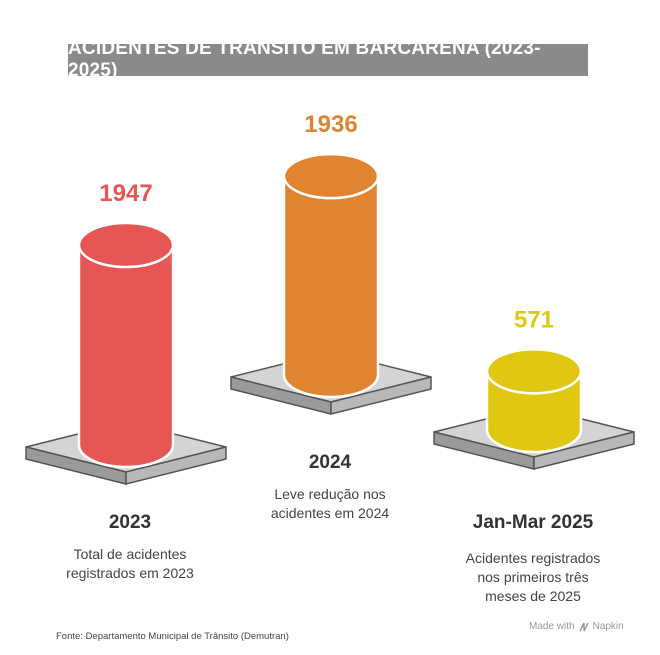 The width and height of the screenshot is (660, 655). What do you see at coordinates (331, 286) in the screenshot?
I see `bar-2024` at bounding box center [331, 286].